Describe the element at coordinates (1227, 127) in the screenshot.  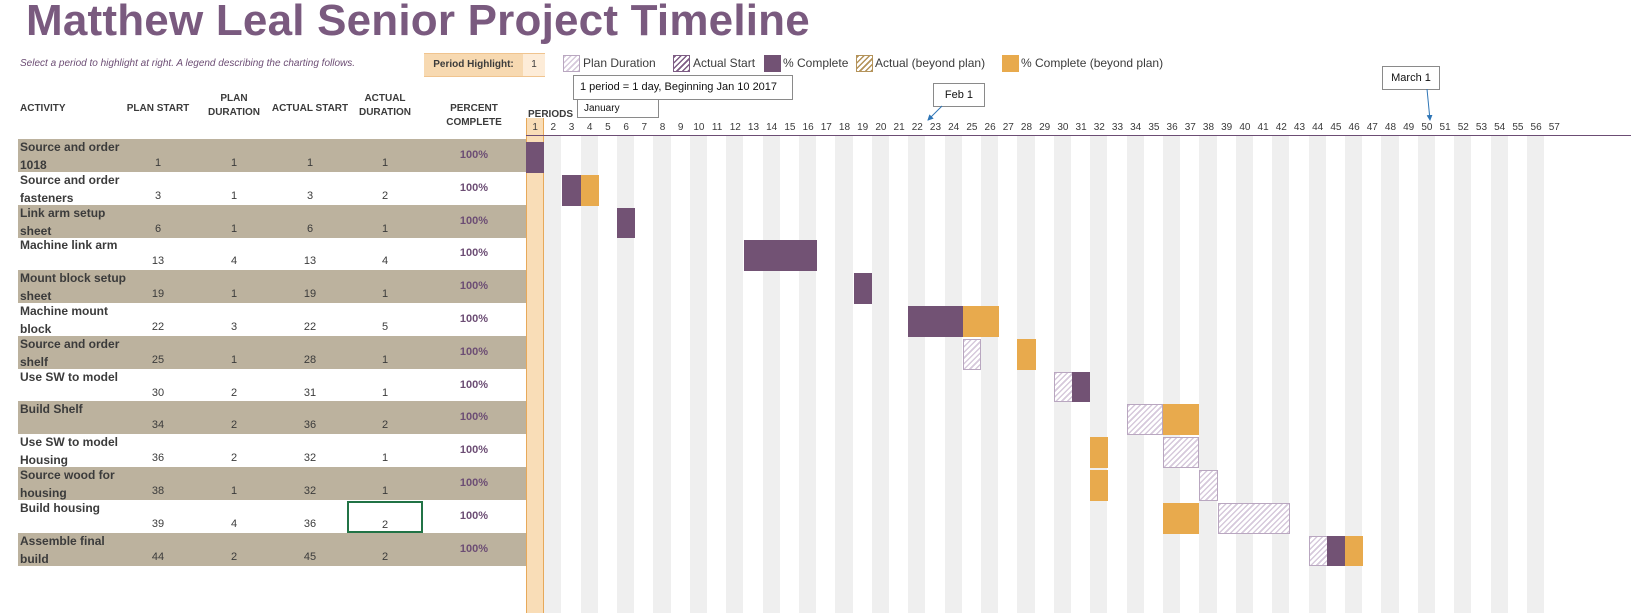
I see `period-number: 39` at that location.